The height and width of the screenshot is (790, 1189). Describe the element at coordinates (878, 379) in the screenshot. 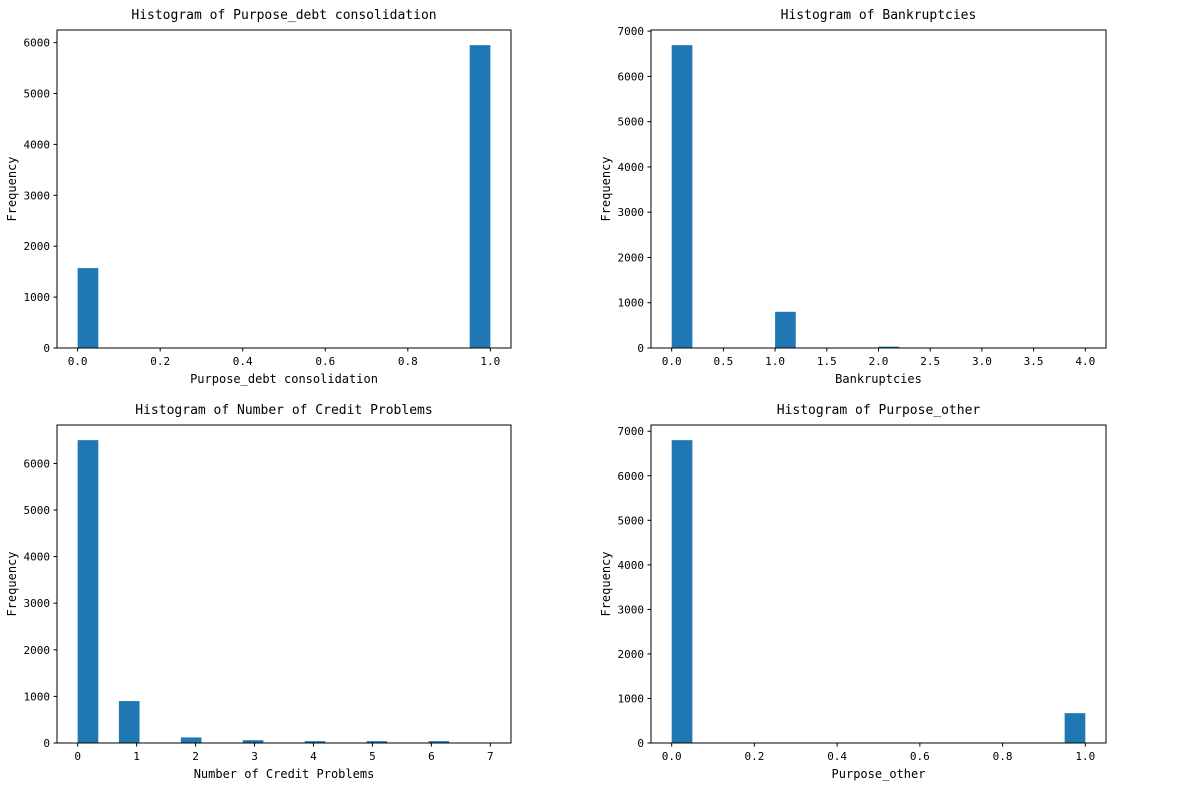

I see `x-axis-label: Bankruptcies` at that location.